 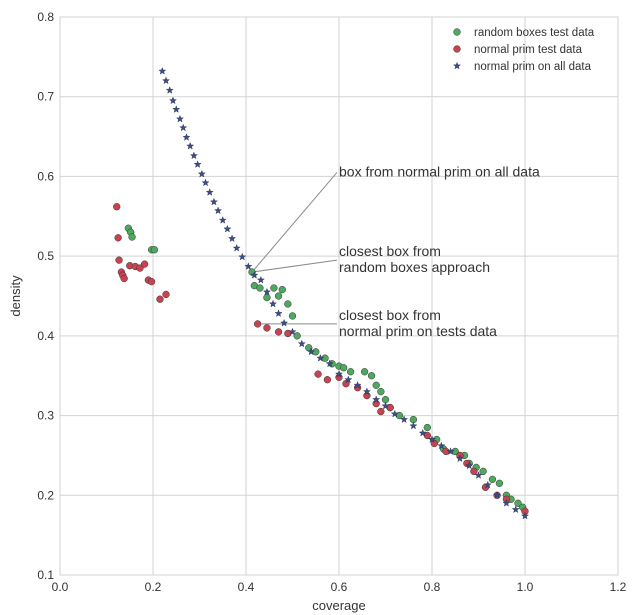 What do you see at coordinates (45, 17) in the screenshot?
I see `y-tick-label: 0.8` at bounding box center [45, 17].